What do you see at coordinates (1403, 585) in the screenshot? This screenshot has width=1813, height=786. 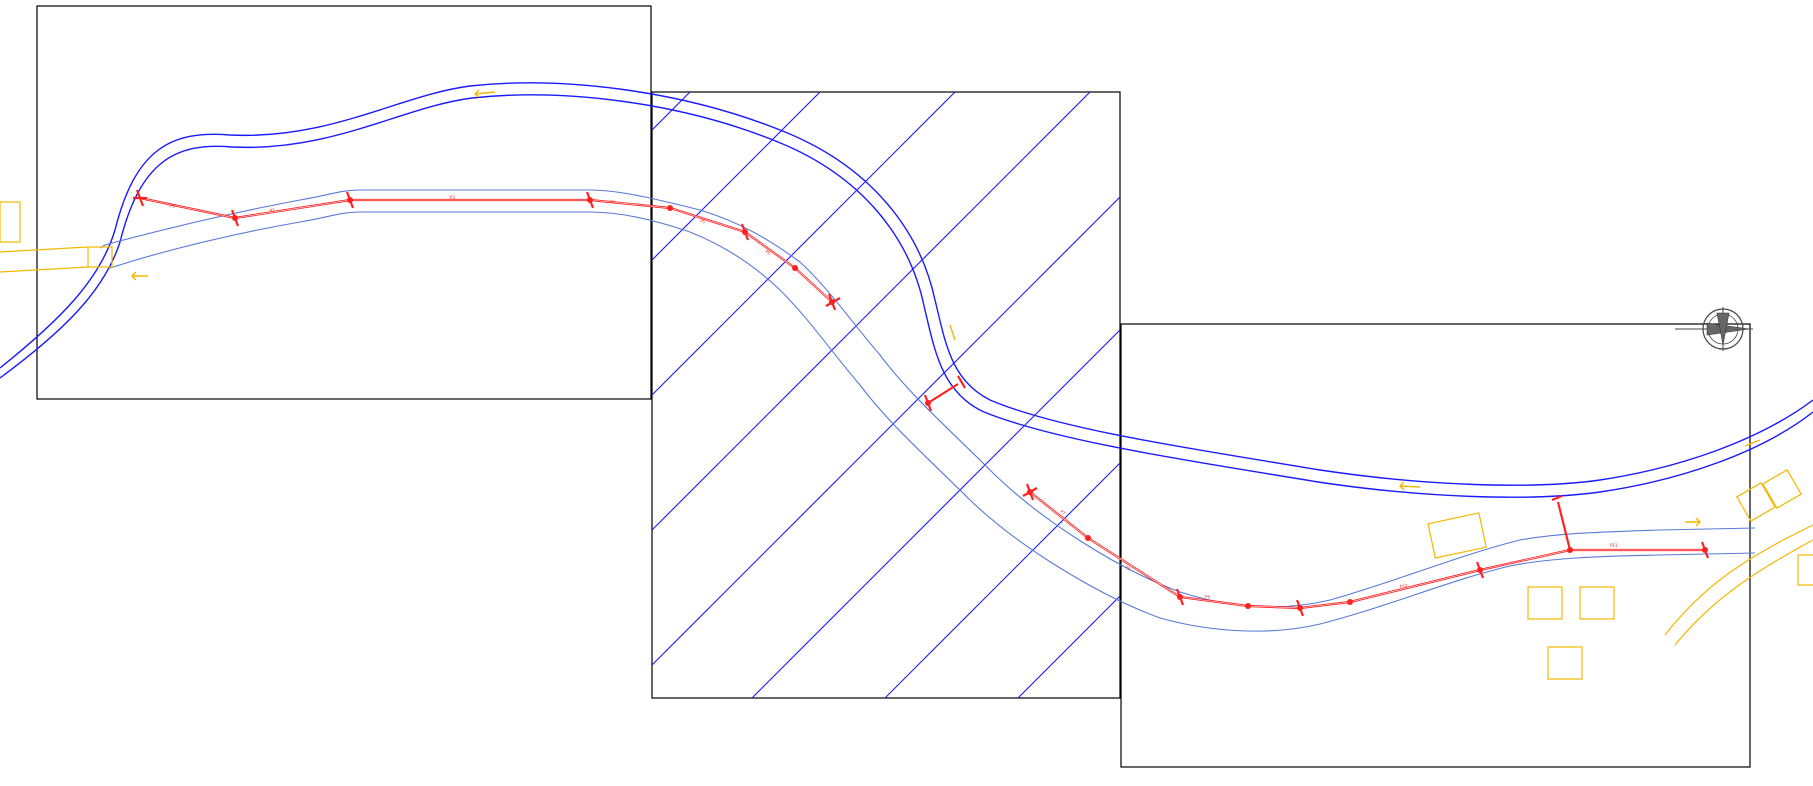 I see `svg-text: P10` at bounding box center [1403, 585].